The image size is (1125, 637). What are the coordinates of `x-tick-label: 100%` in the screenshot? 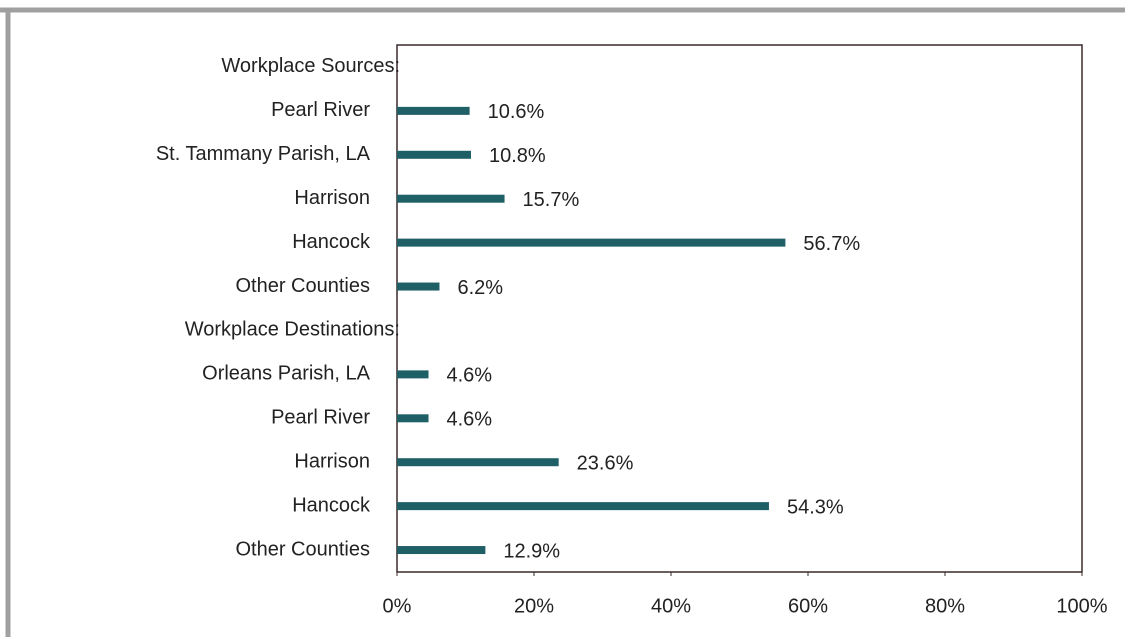 It's located at (1081, 606).